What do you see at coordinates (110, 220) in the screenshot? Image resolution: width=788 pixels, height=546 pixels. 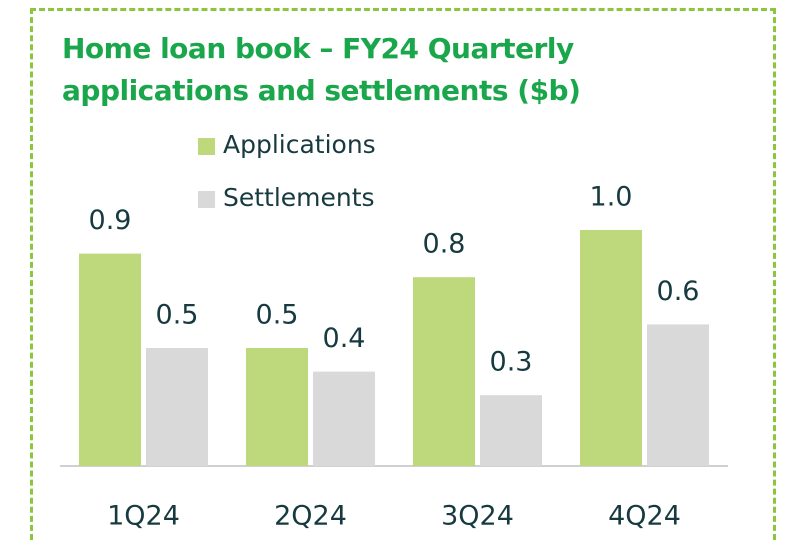 I see `data-label: 0.9` at bounding box center [110, 220].